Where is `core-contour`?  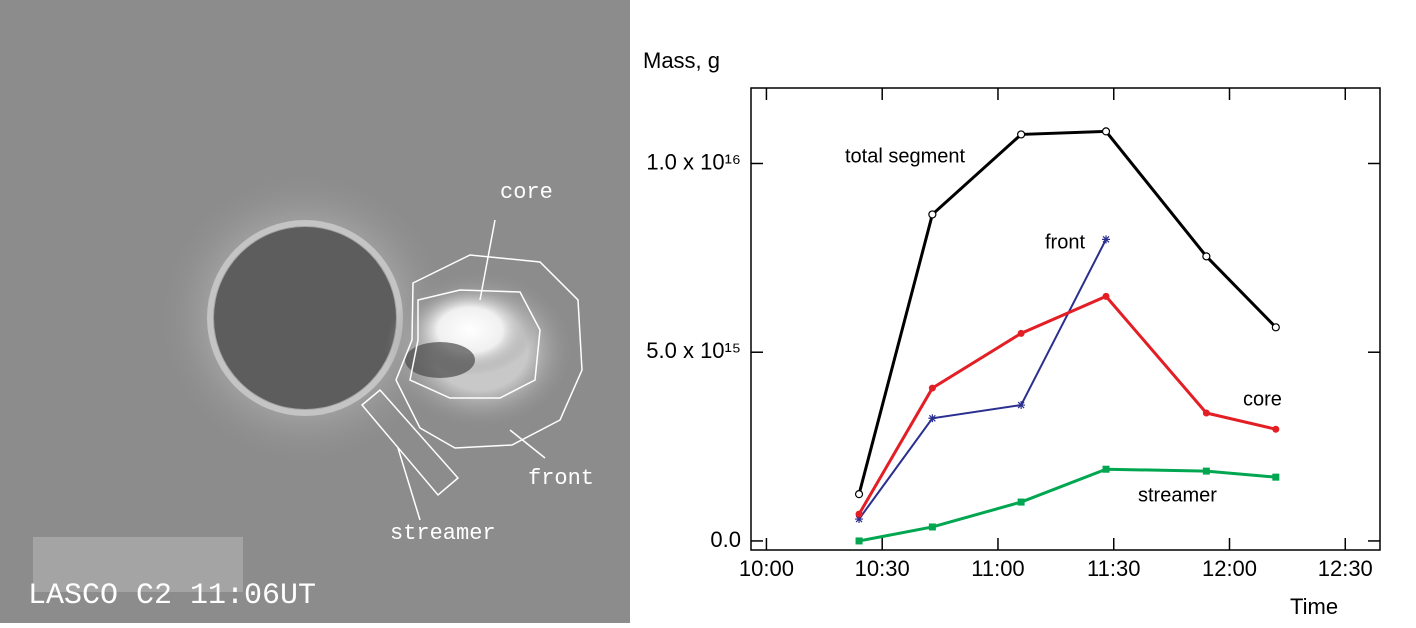 core-contour is located at coordinates (475, 344).